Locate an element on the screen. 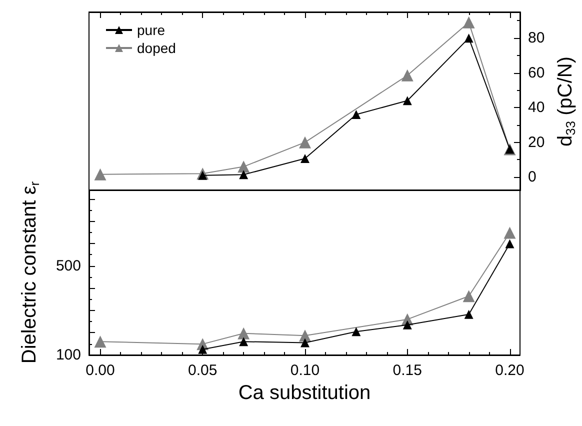 The width and height of the screenshot is (582, 426). y-axis-title: Dielectric constant εr is located at coordinates (30, 272).